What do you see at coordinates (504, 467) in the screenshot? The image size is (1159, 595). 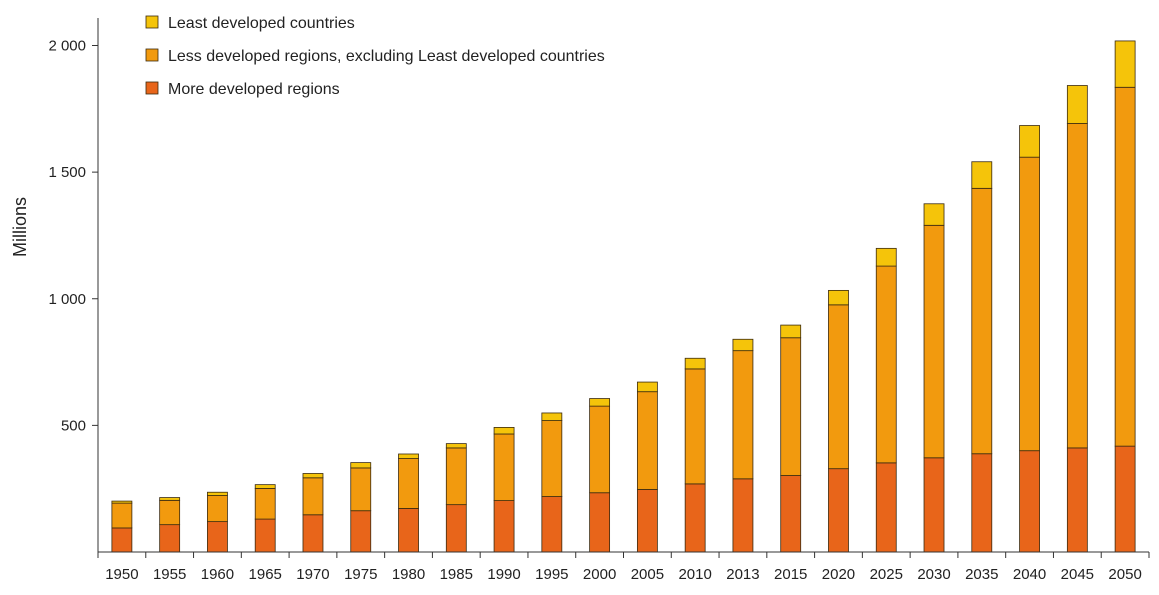 I see `bar-segment-less-developed-regions-excluding-least-developed-countries-1990` at bounding box center [504, 467].